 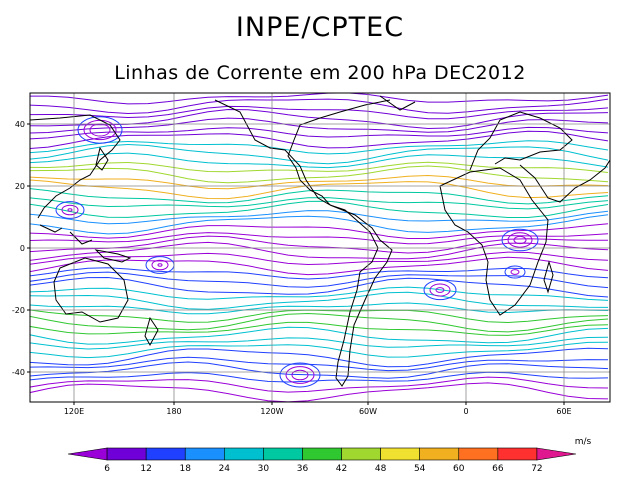 I want to click on lon-label: 60E, so click(x=563, y=411).